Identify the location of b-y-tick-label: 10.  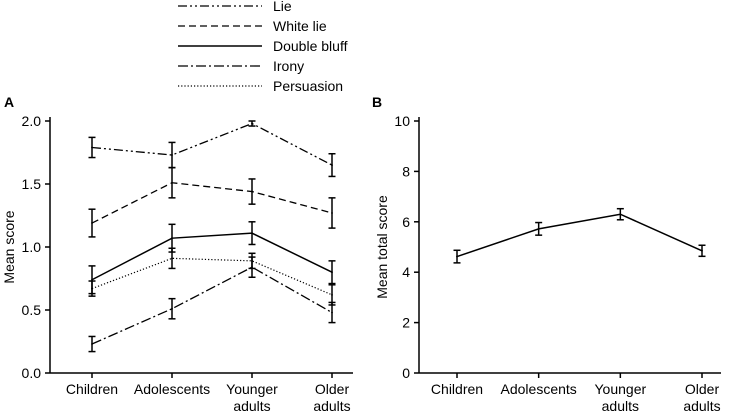
(402, 121).